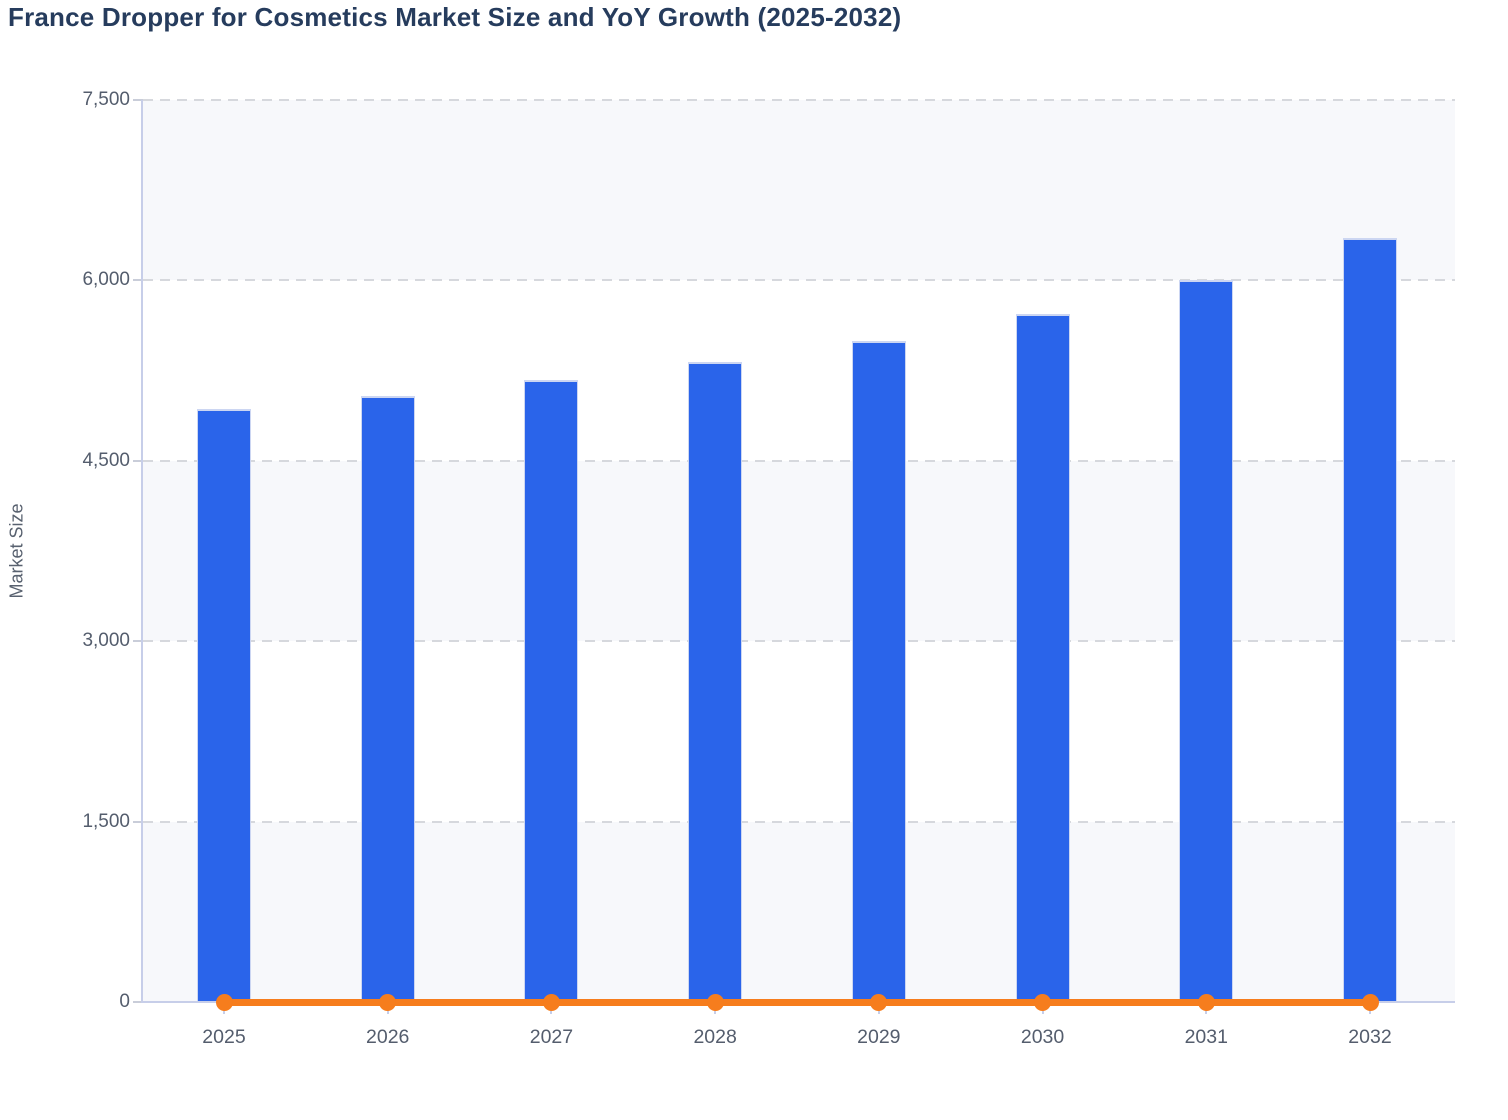  I want to click on y-axis-line, so click(142, 551).